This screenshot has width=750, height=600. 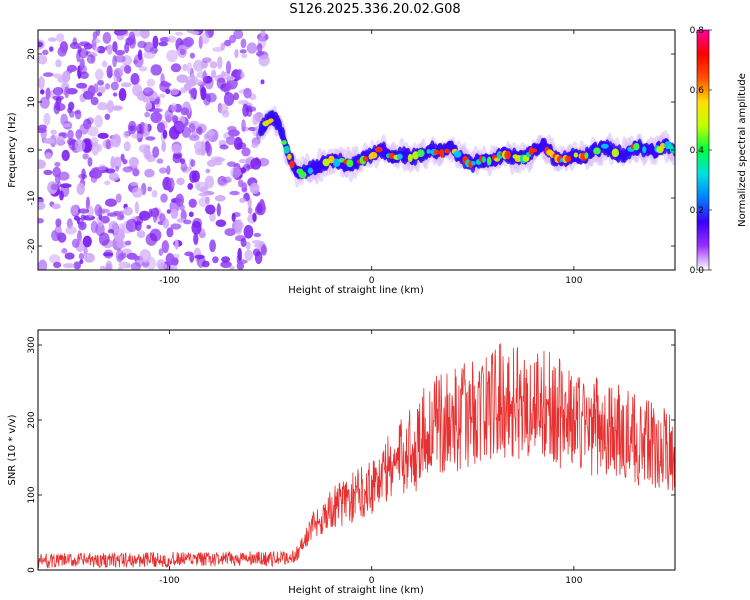 What do you see at coordinates (32, 54) in the screenshot?
I see `heatmap-y-tick-label: 20` at bounding box center [32, 54].